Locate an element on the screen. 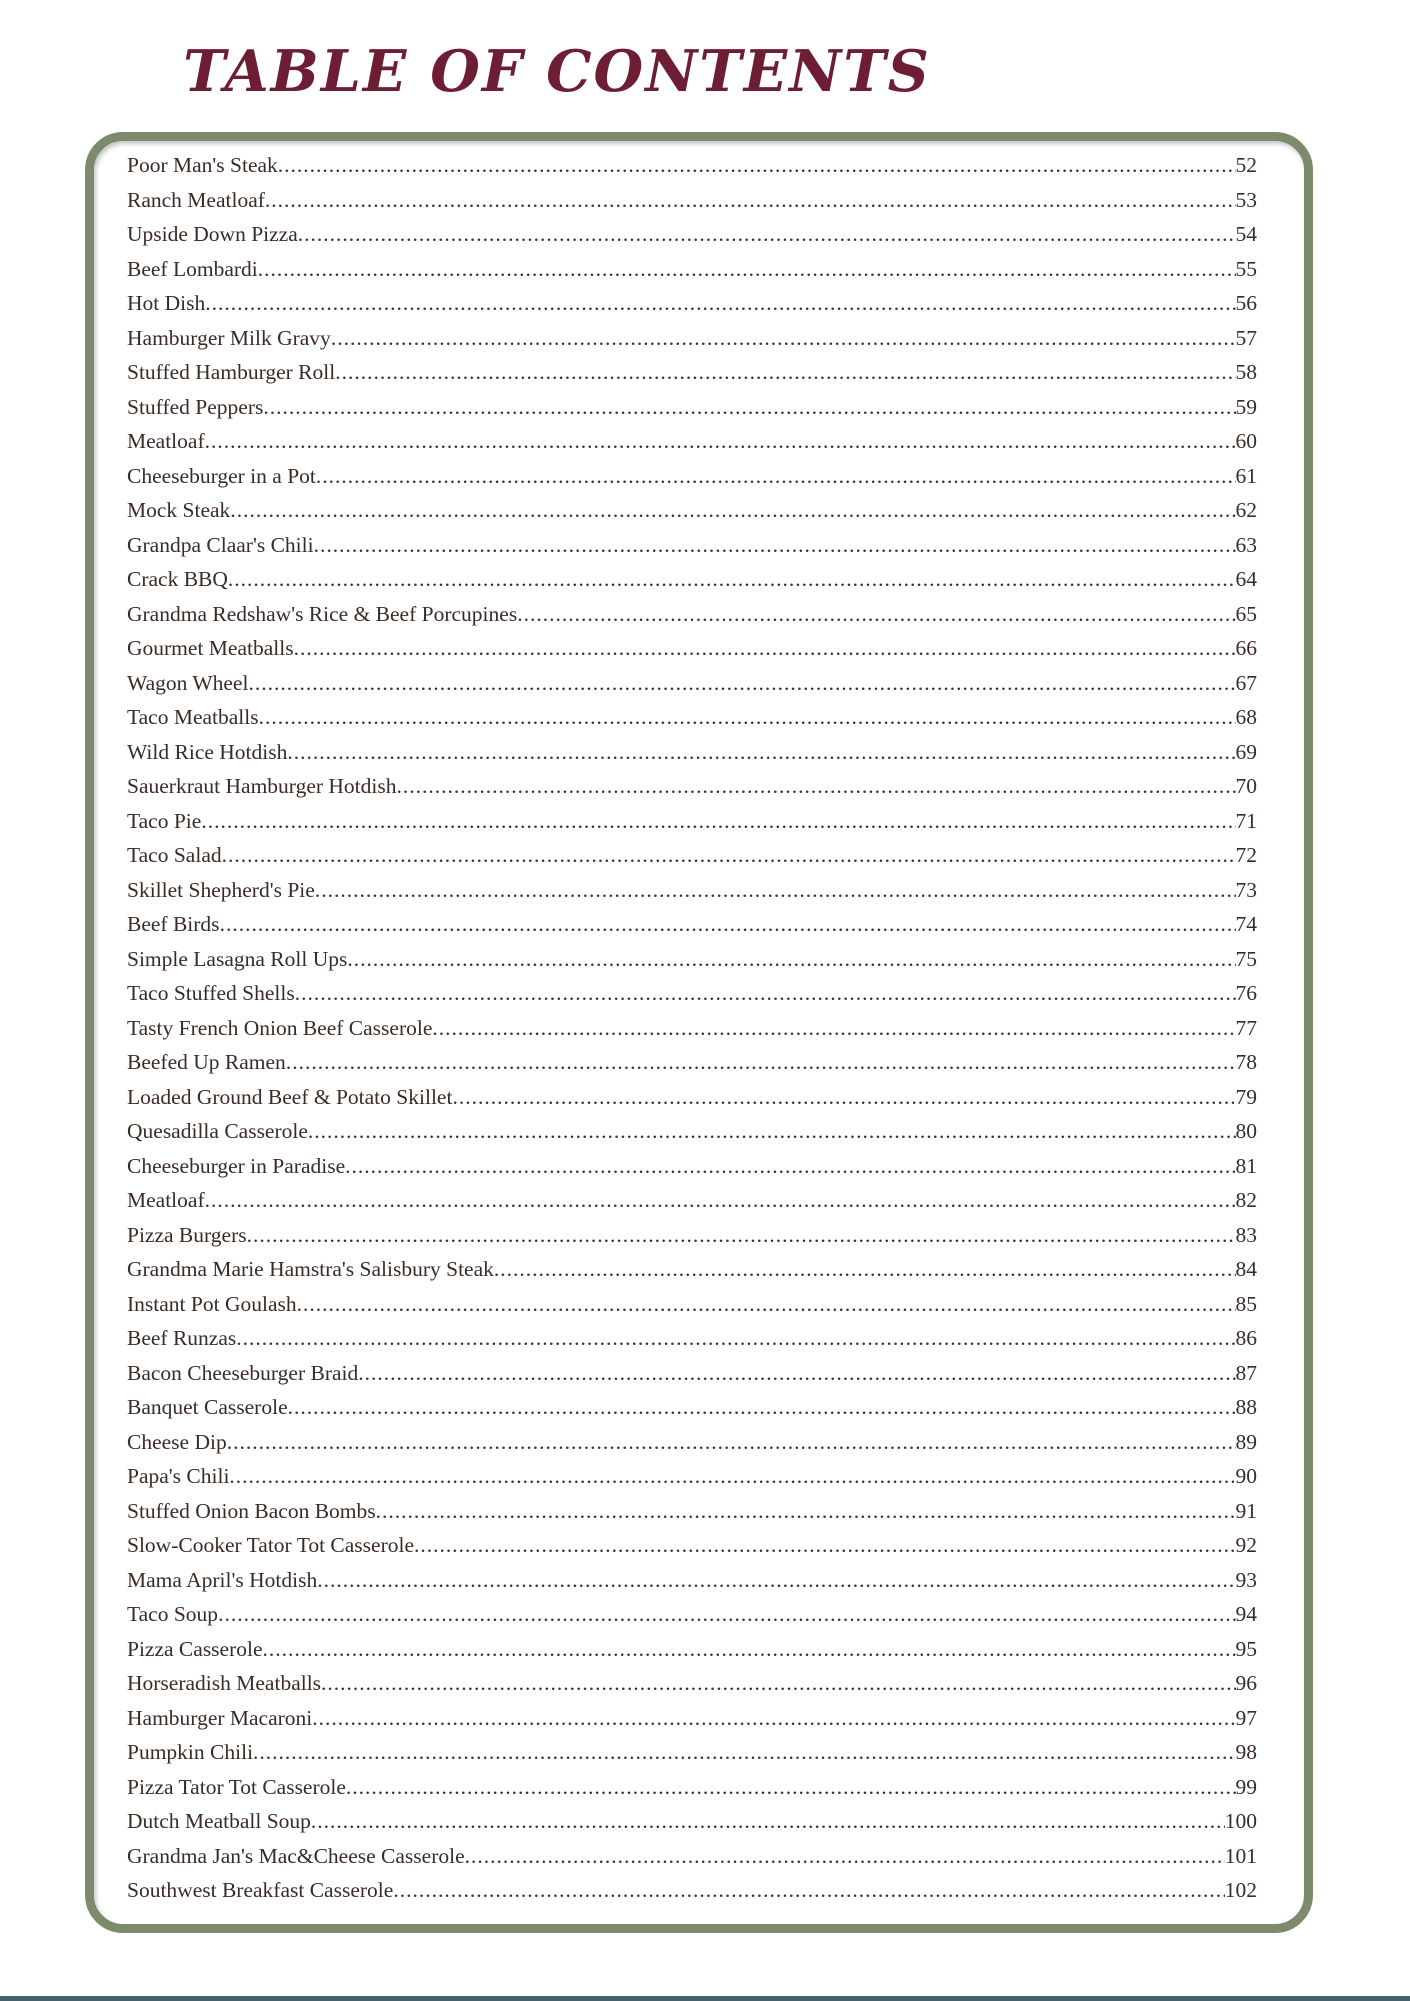  toc-entry-title: Grandma Jan's Mac&Cheese Casserole is located at coordinates (296, 1855).